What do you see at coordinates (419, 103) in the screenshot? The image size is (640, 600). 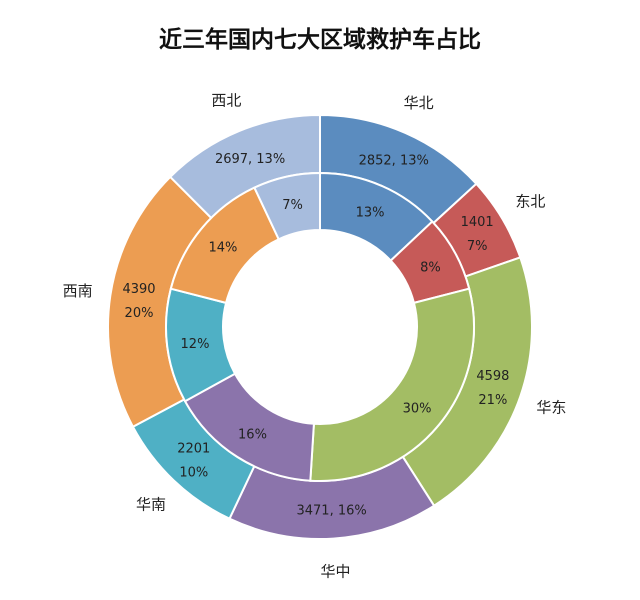 I see `category-label: 华北` at bounding box center [419, 103].